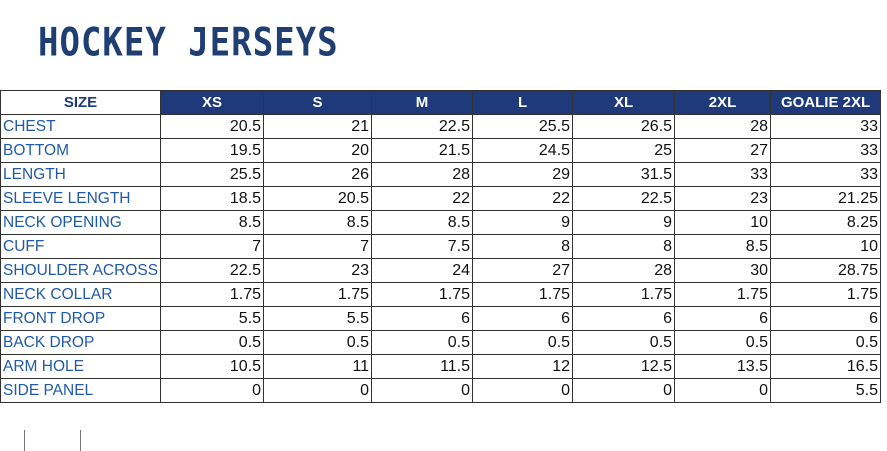 Image resolution: width=887 pixels, height=451 pixels. I want to click on cell: 28.75, so click(826, 270).